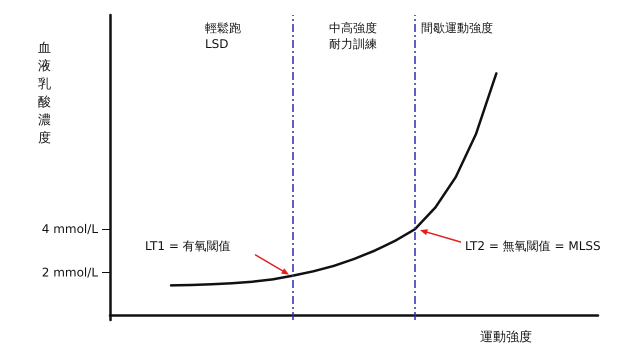 This screenshot has width=640, height=352. What do you see at coordinates (506, 338) in the screenshot?
I see `x-axis-title: 運動強度` at bounding box center [506, 338].